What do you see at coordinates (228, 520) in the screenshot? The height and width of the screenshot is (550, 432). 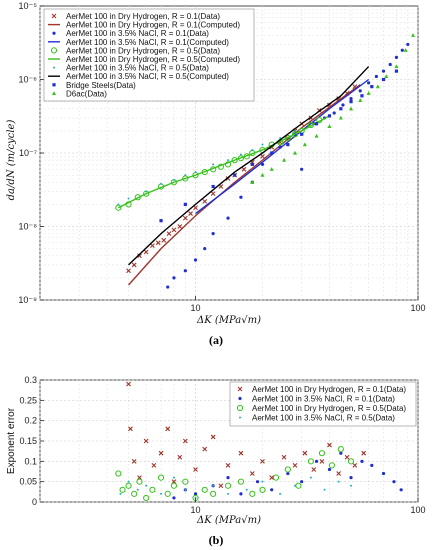 I see `x-axis-label-b: ΔK (MPa√m)` at bounding box center [228, 520].